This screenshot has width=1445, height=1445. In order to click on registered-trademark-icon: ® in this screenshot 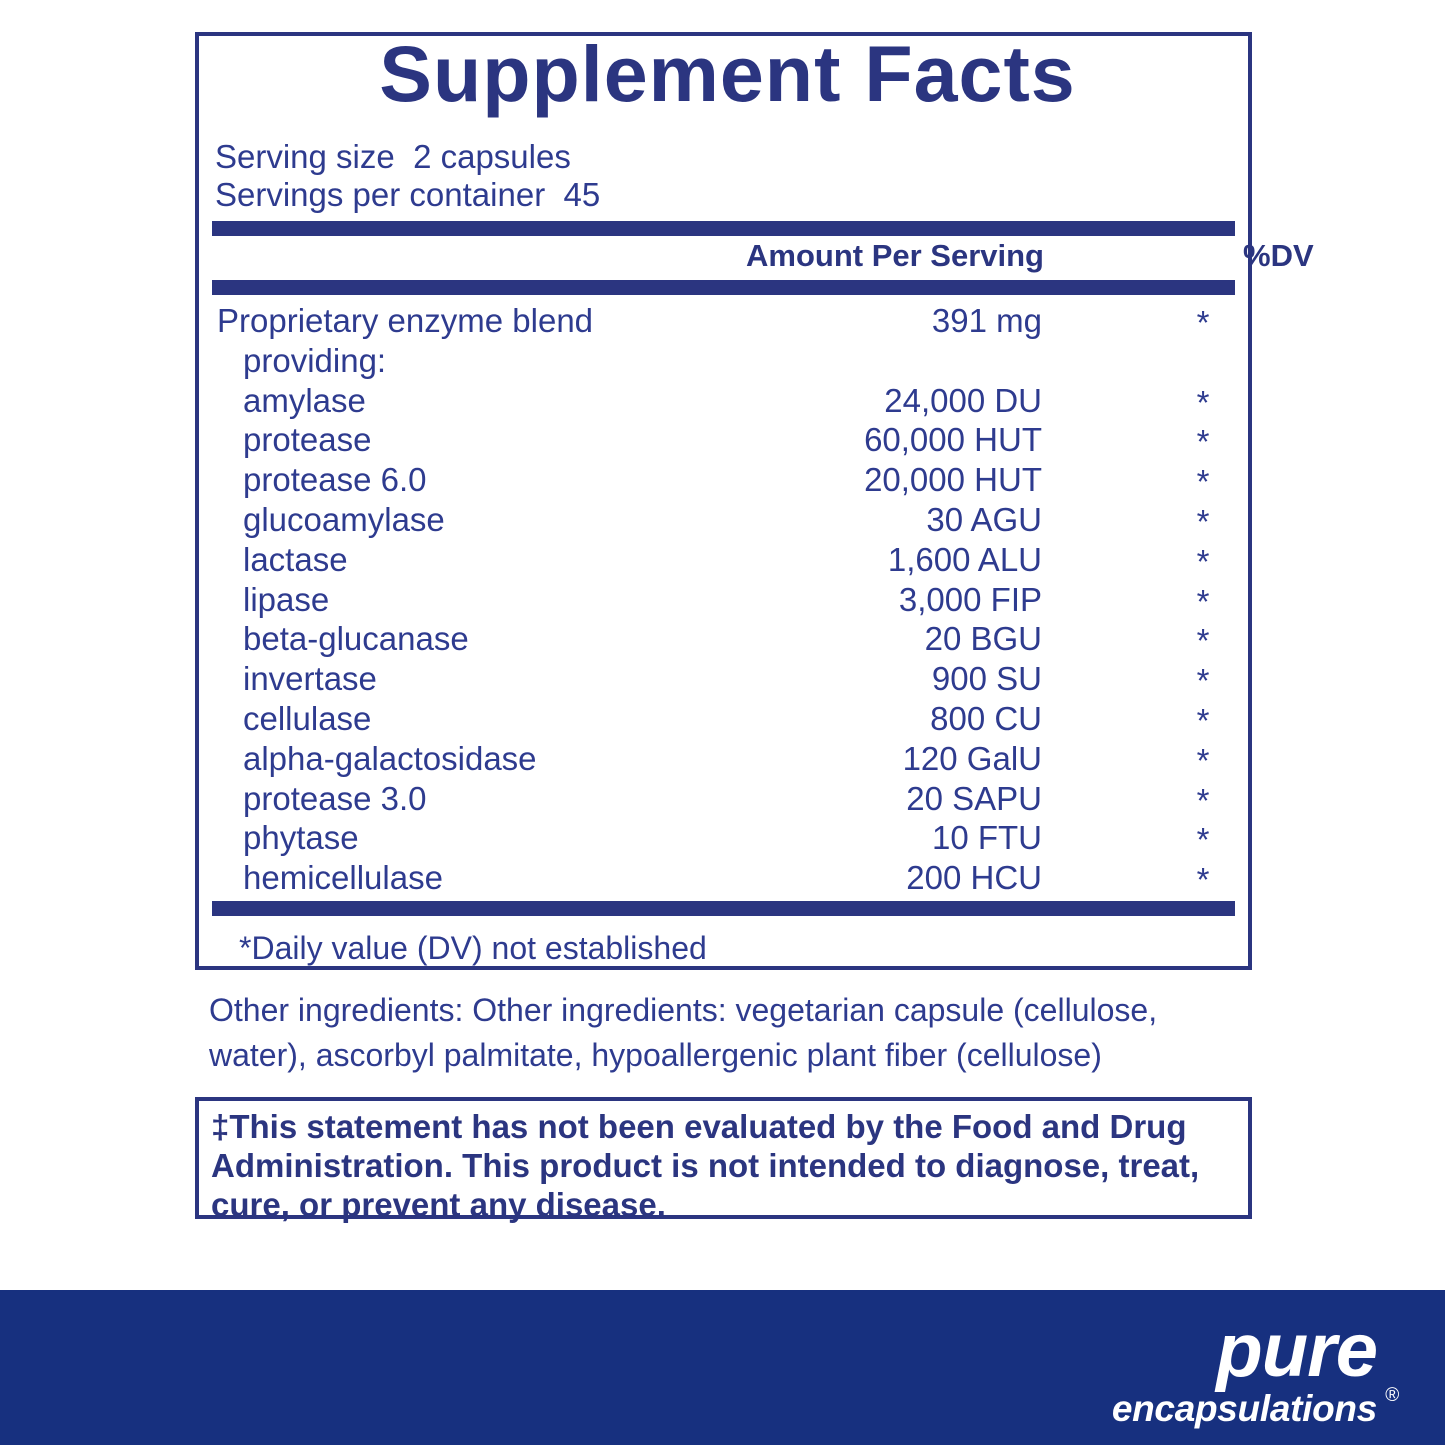, I will do `click(1392, 1395)`.